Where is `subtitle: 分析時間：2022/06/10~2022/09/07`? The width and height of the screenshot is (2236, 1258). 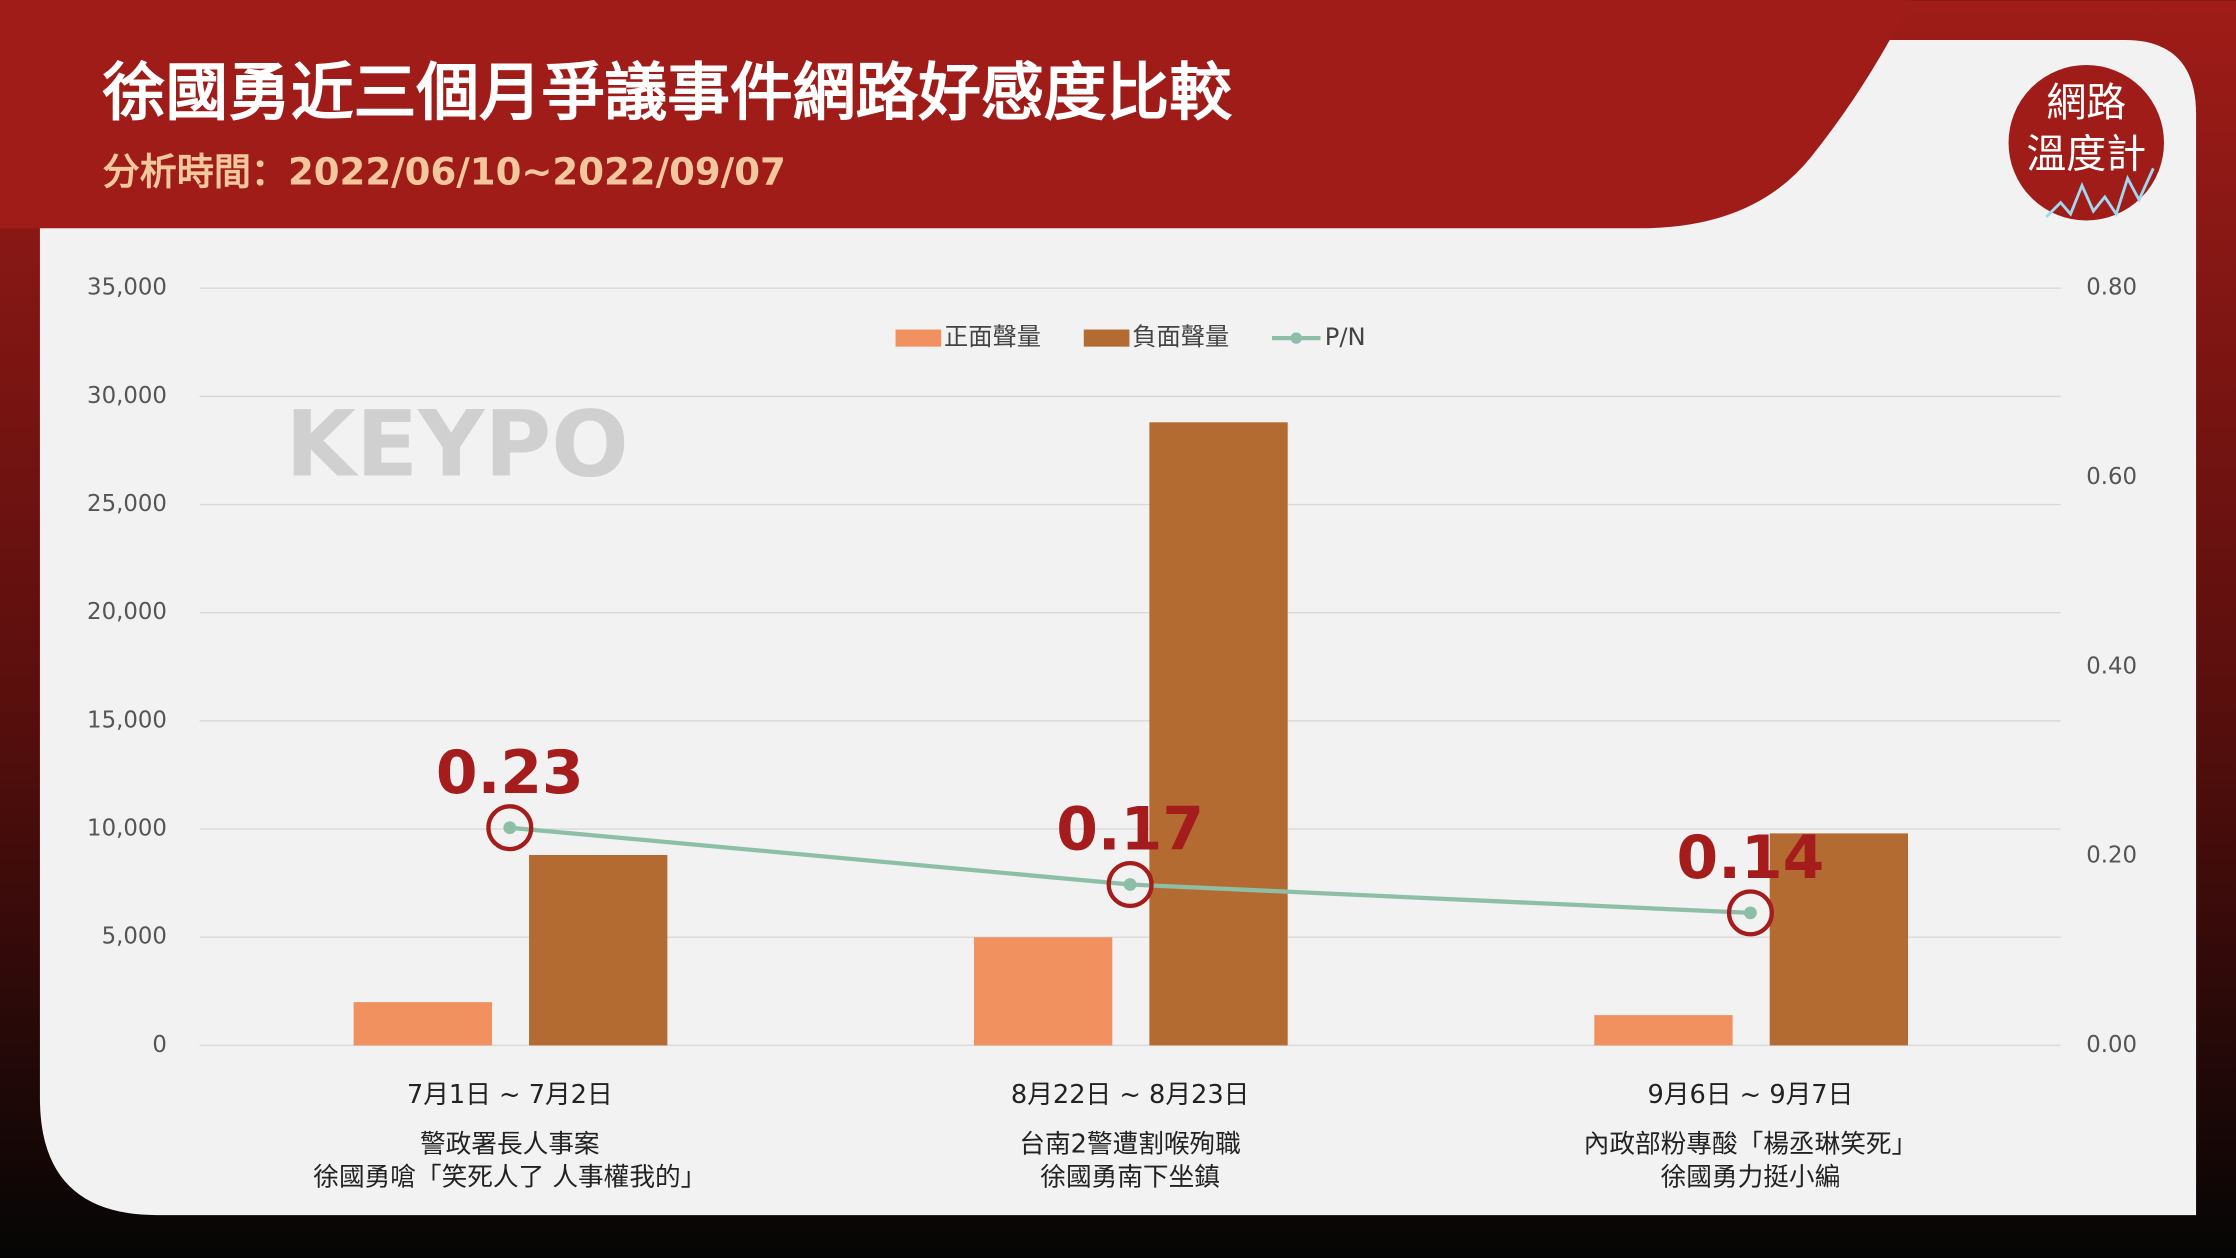
subtitle: 分析時間：2022/06/10~2022/09/07 is located at coordinates (444, 172).